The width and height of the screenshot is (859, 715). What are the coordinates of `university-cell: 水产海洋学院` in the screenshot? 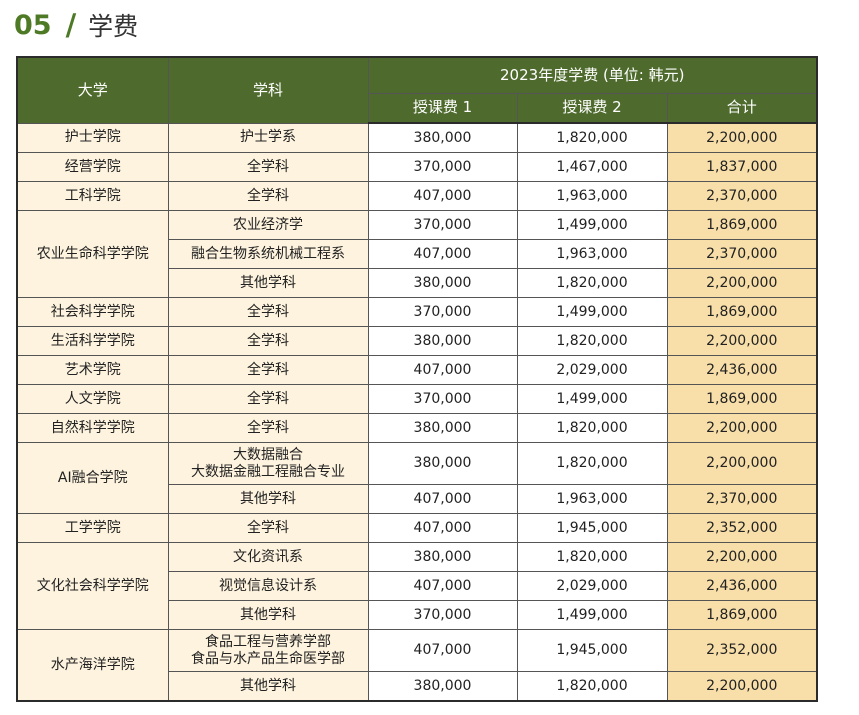 It's located at (92, 665).